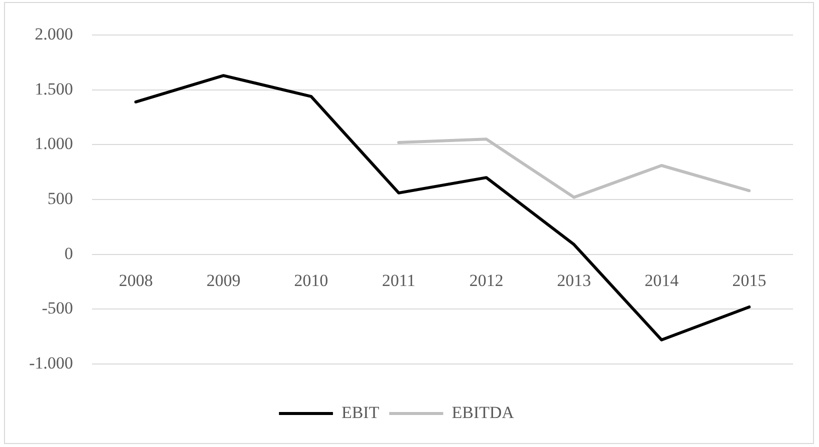  What do you see at coordinates (662, 280) in the screenshot?
I see `x-tick-label: 2014` at bounding box center [662, 280].